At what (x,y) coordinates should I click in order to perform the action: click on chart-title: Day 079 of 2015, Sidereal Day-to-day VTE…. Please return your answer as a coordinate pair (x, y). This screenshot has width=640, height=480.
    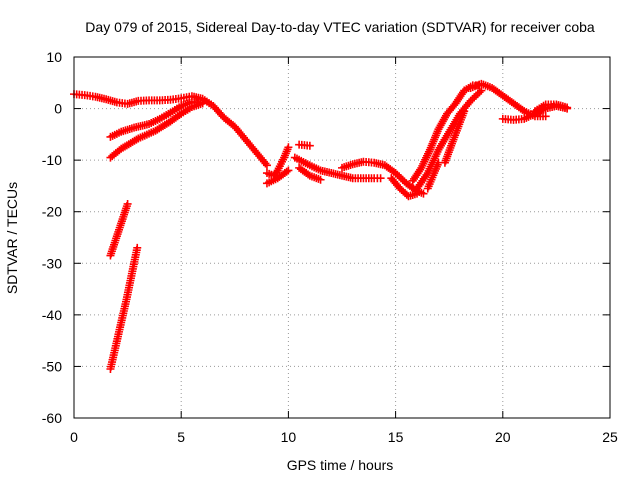
    Looking at the image, I should click on (340, 27).